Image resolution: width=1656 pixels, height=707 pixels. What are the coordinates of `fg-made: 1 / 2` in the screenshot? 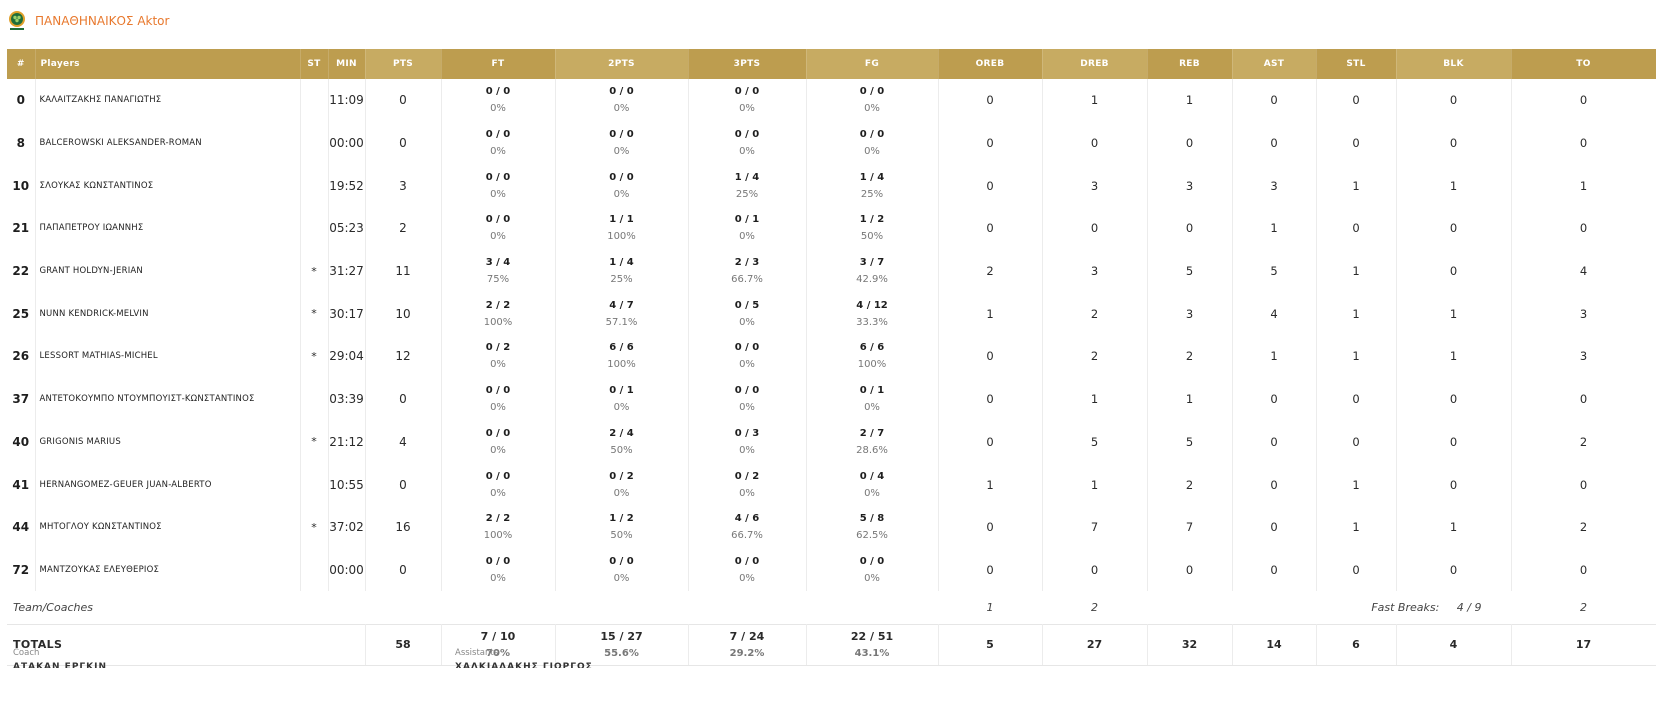 It's located at (872, 220).